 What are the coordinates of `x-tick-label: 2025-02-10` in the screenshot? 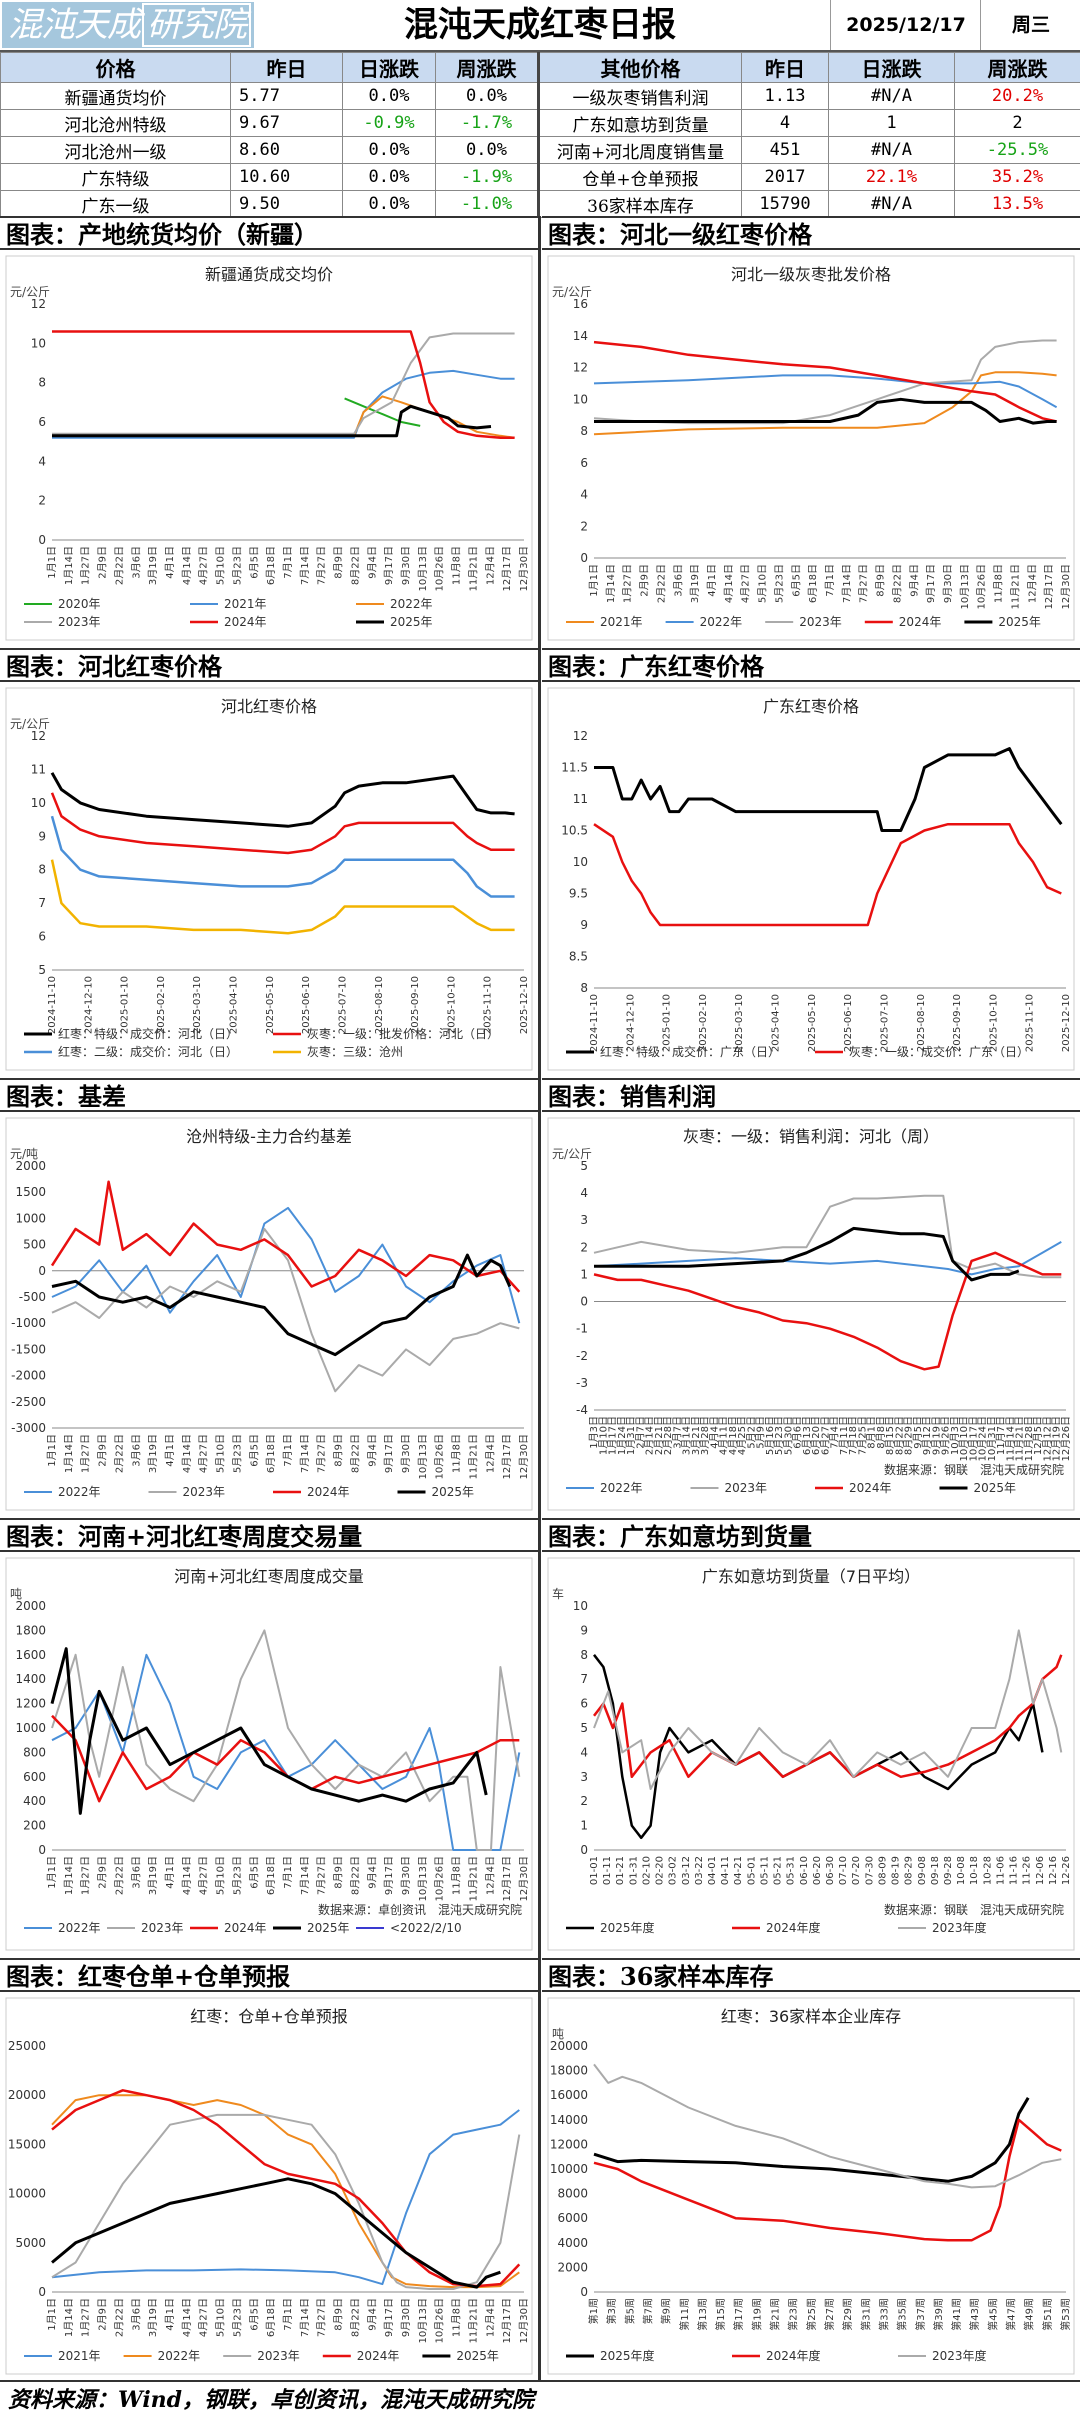 It's located at (703, 1023).